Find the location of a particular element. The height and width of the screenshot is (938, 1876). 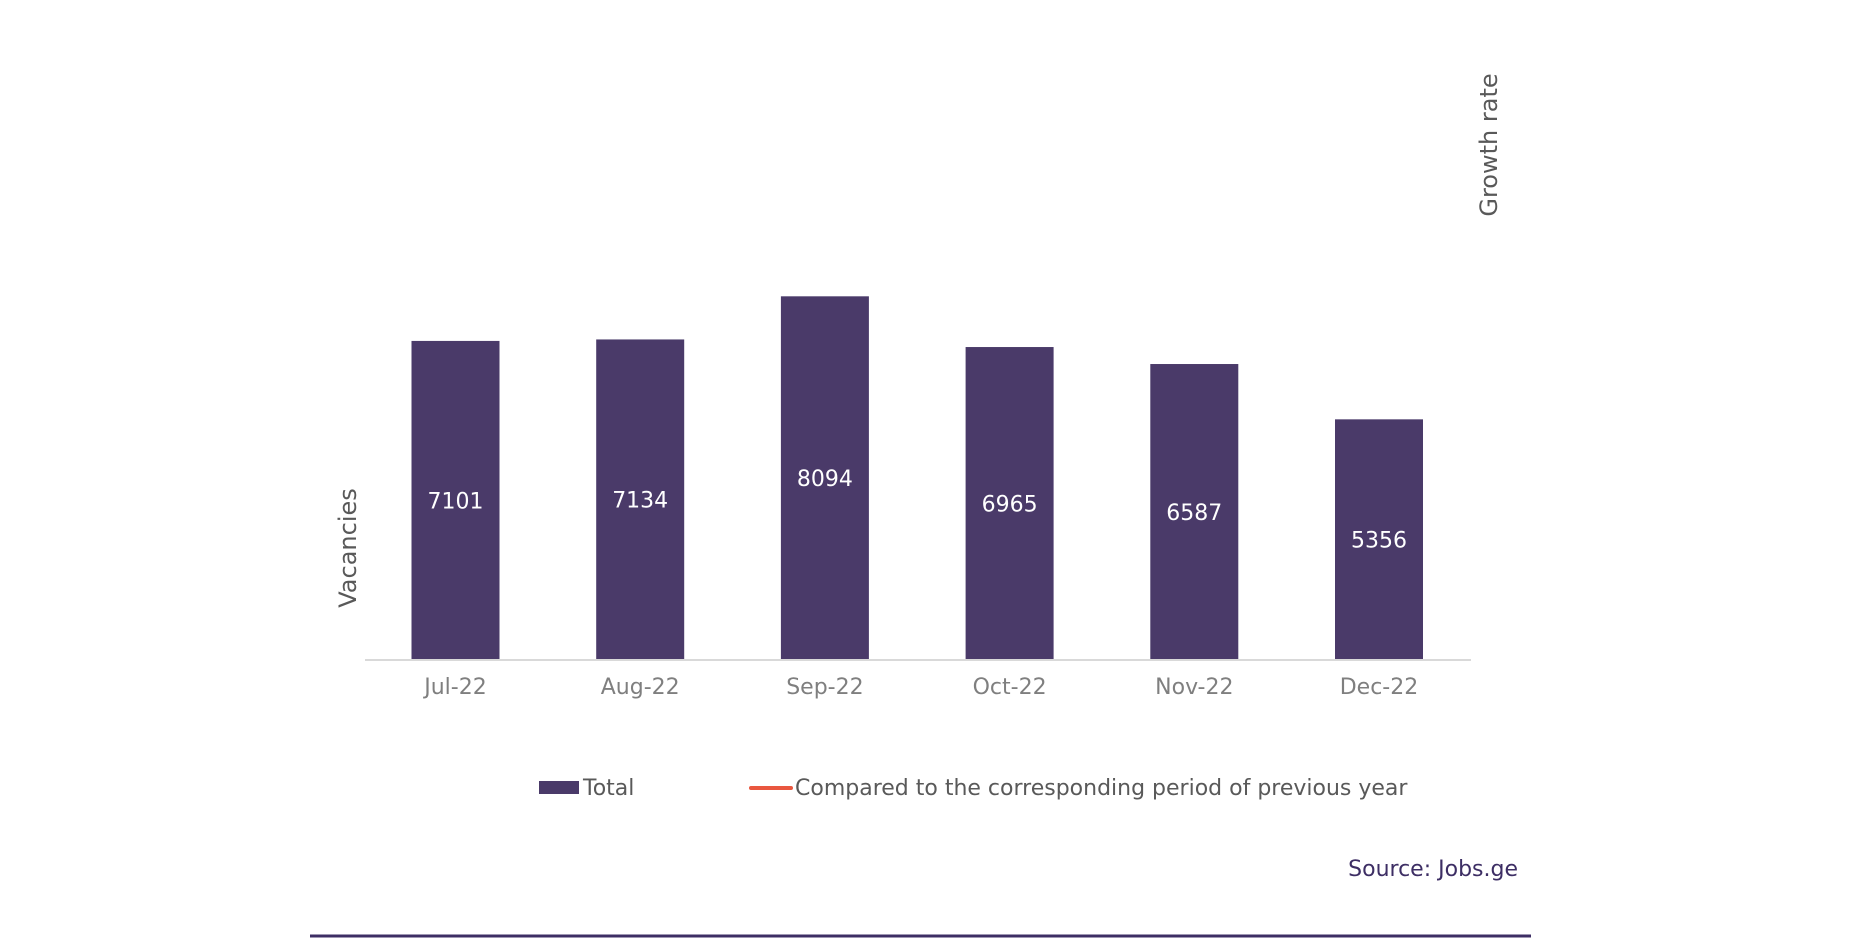

bar-value-label: 7134 is located at coordinates (640, 501).